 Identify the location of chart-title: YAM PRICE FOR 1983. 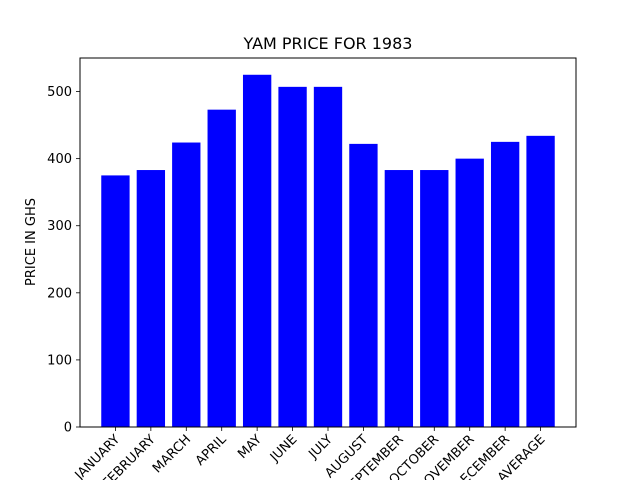
(328, 43).